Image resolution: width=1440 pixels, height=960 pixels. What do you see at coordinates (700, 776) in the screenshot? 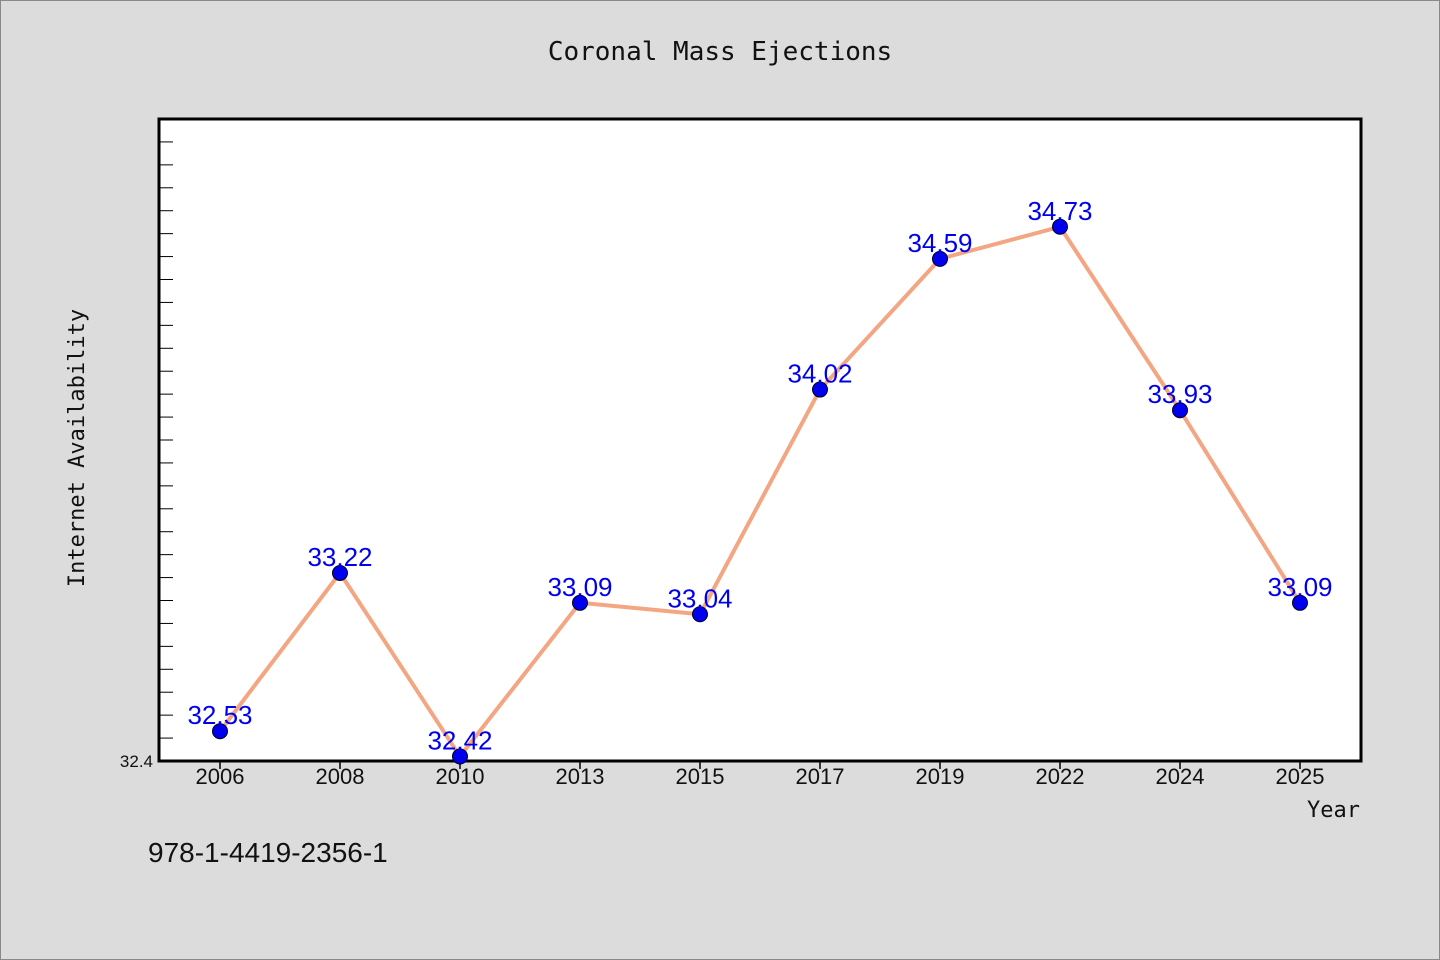
I see `x-tick-label: 2015` at bounding box center [700, 776].